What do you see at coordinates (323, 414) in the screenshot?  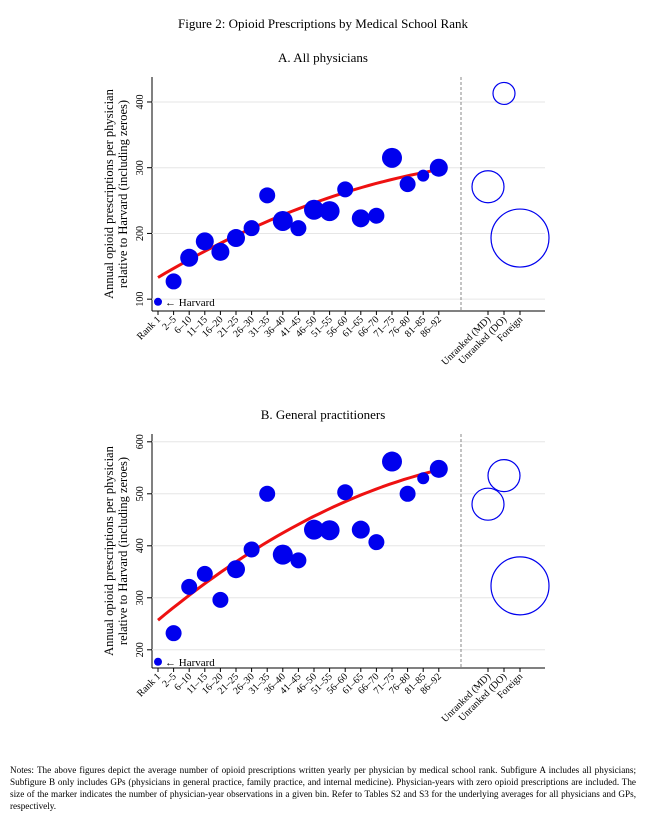 I see `panel-b-title: B. General practitioners` at bounding box center [323, 414].